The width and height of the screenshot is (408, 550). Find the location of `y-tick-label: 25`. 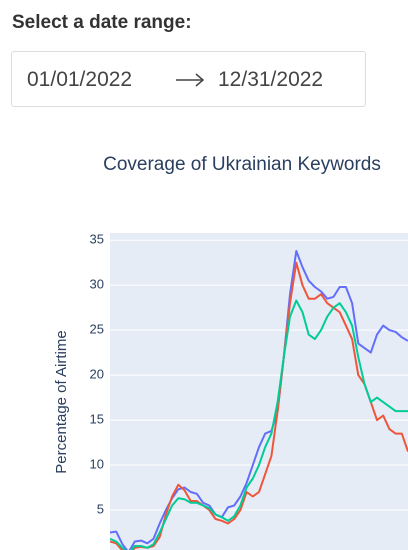

y-tick-label: 25 is located at coordinates (97, 329).